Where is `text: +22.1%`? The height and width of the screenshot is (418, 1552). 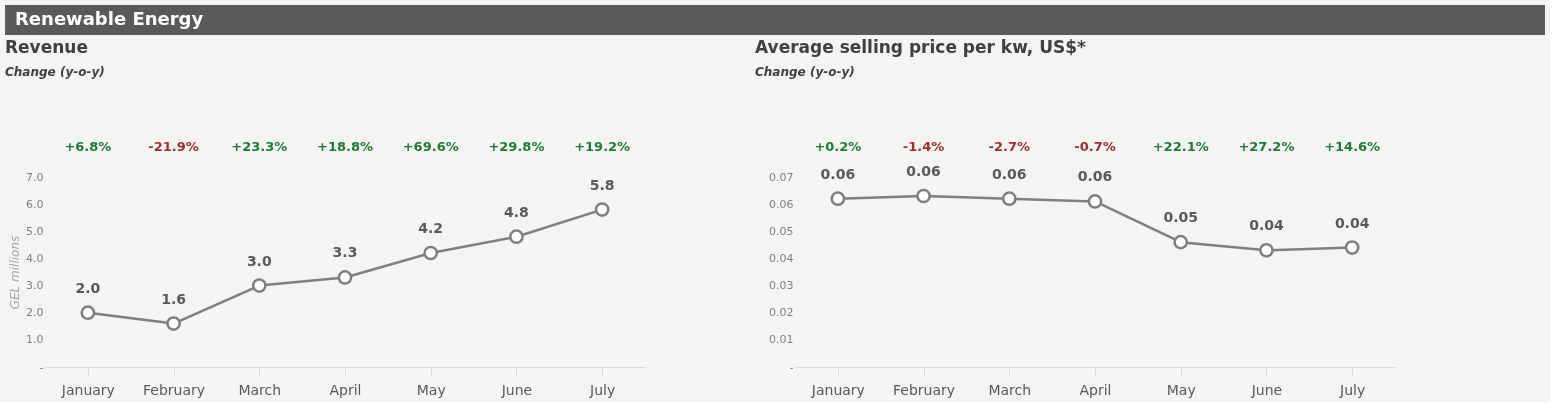
text: +22.1% is located at coordinates (1180, 146).